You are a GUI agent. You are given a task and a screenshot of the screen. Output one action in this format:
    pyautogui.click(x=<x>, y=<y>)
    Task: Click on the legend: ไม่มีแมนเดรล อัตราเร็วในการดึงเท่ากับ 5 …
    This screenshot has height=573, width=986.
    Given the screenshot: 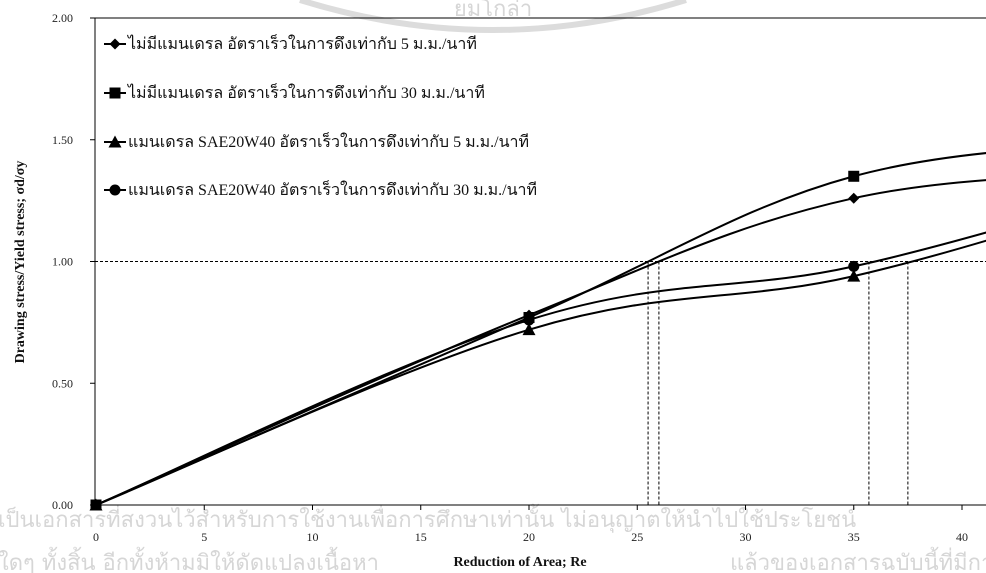 What is the action you would take?
    pyautogui.click(x=320, y=116)
    